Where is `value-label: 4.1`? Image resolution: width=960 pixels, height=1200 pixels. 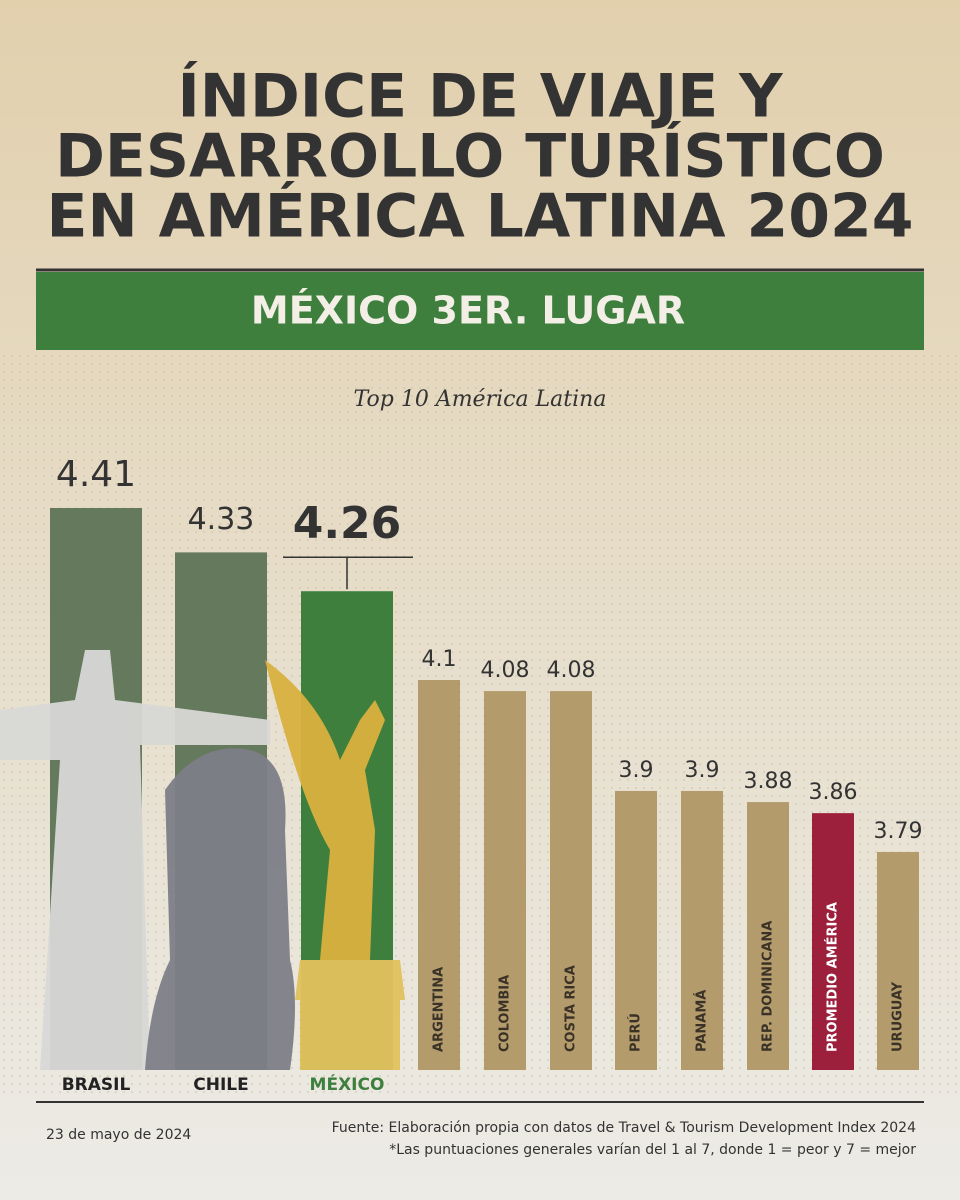 value-label: 4.1 is located at coordinates (439, 659).